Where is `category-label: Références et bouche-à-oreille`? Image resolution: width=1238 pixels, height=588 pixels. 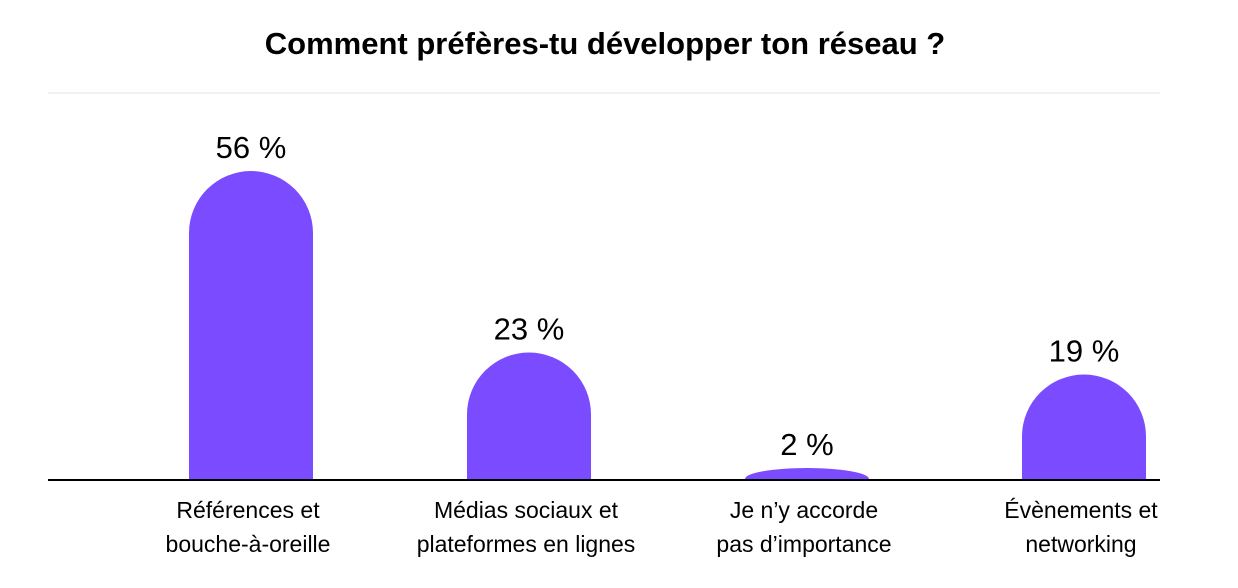
category-label: Références et bouche-à-oreille is located at coordinates (248, 527).